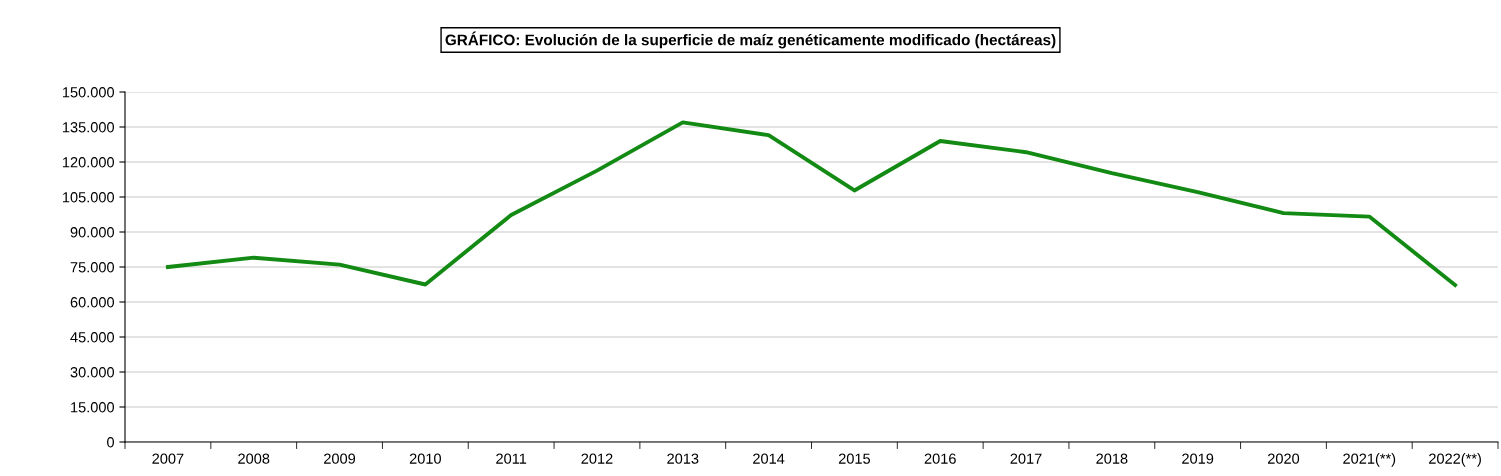 This screenshot has height=476, width=1501. I want to click on x-tick-label: 2017, so click(1026, 458).